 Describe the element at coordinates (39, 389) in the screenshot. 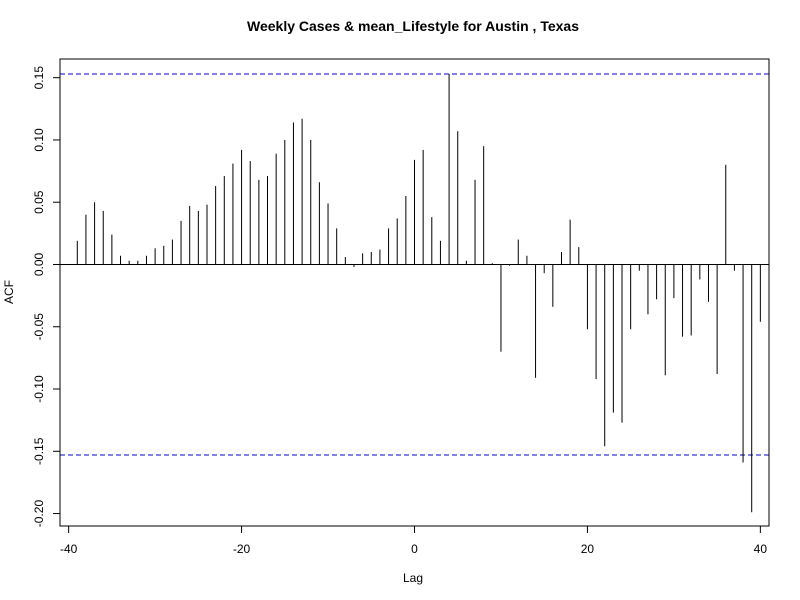

I see `y-tick-label: -0.10` at that location.